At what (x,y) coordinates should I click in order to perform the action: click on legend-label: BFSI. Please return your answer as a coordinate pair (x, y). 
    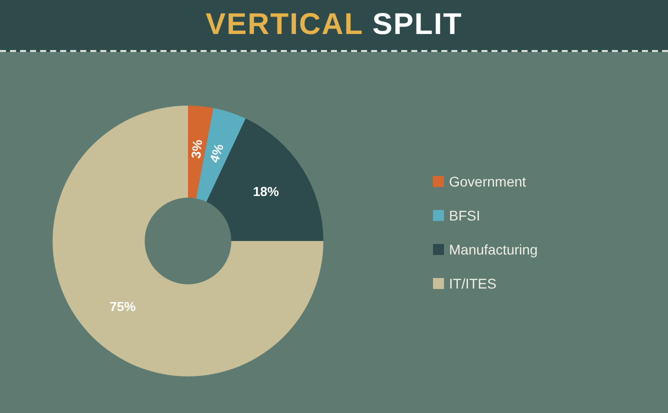
    Looking at the image, I should click on (464, 216).